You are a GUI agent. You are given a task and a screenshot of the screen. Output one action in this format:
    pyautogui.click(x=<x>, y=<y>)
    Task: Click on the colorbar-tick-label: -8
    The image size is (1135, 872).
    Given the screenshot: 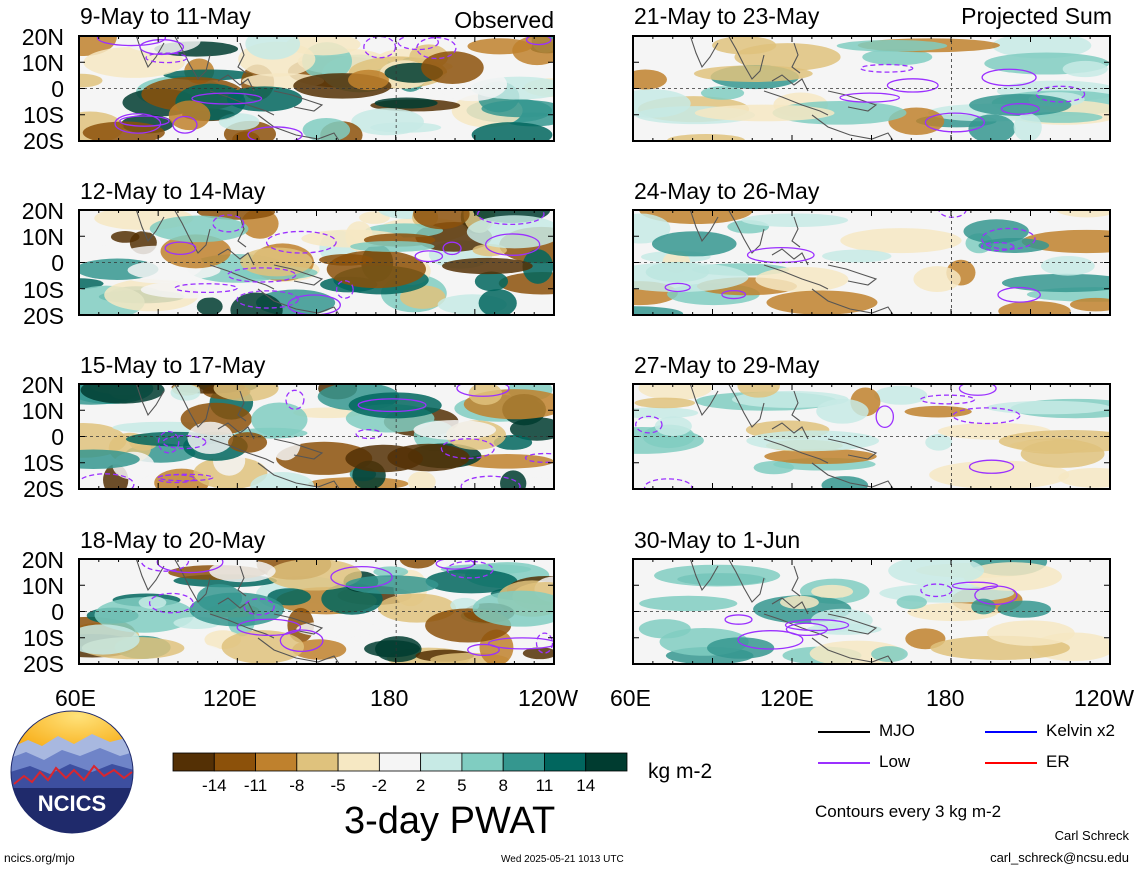 What is the action you would take?
    pyautogui.click(x=296, y=785)
    